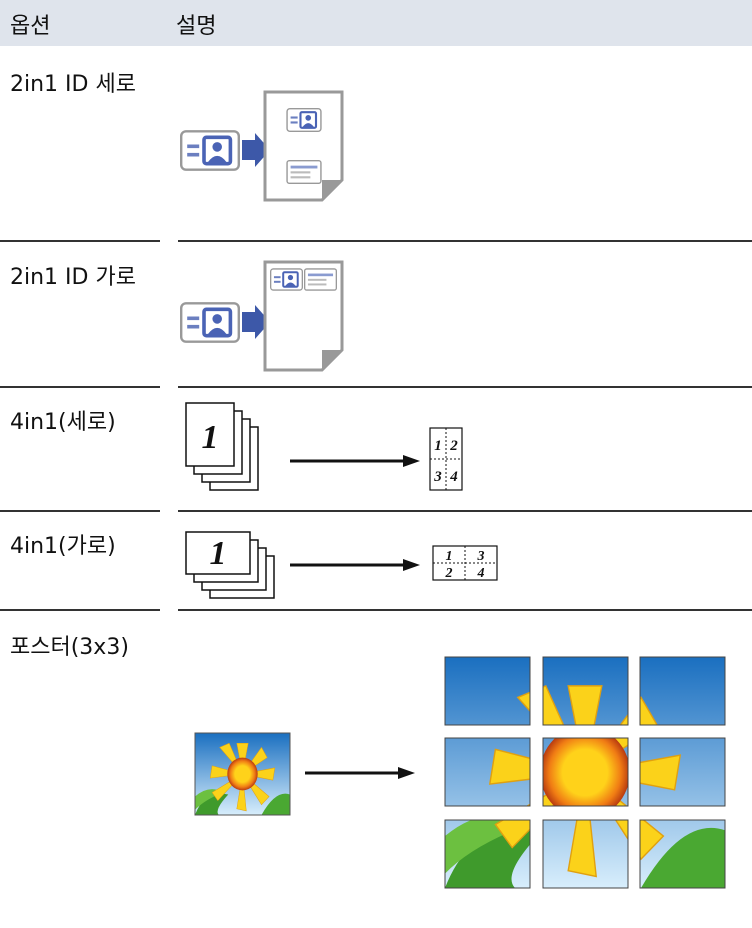 The image size is (752, 928). I want to click on row-option: 포스터(3x3), so click(69, 647).